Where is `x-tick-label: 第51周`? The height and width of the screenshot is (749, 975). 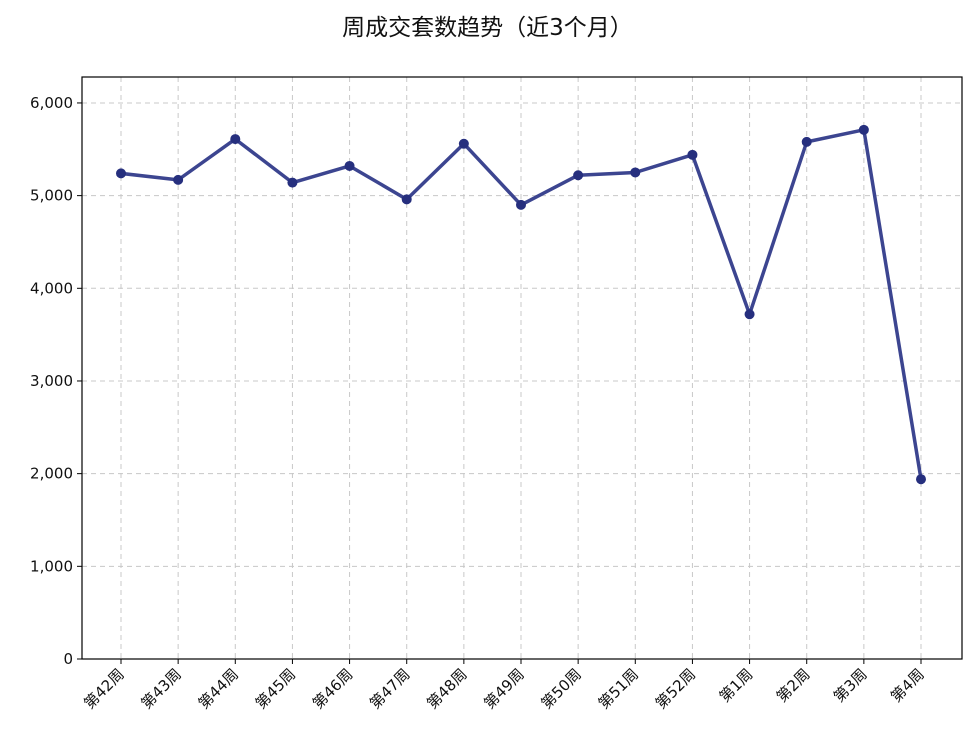
x-tick-label: 第51周 is located at coordinates (618, 688).